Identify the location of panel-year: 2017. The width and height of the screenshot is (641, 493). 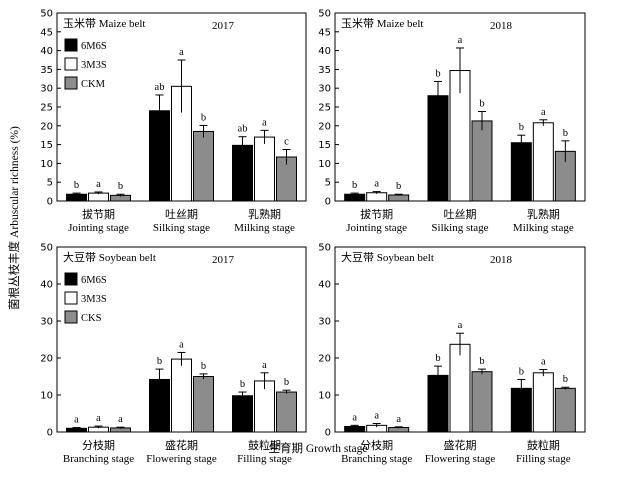
(223, 260).